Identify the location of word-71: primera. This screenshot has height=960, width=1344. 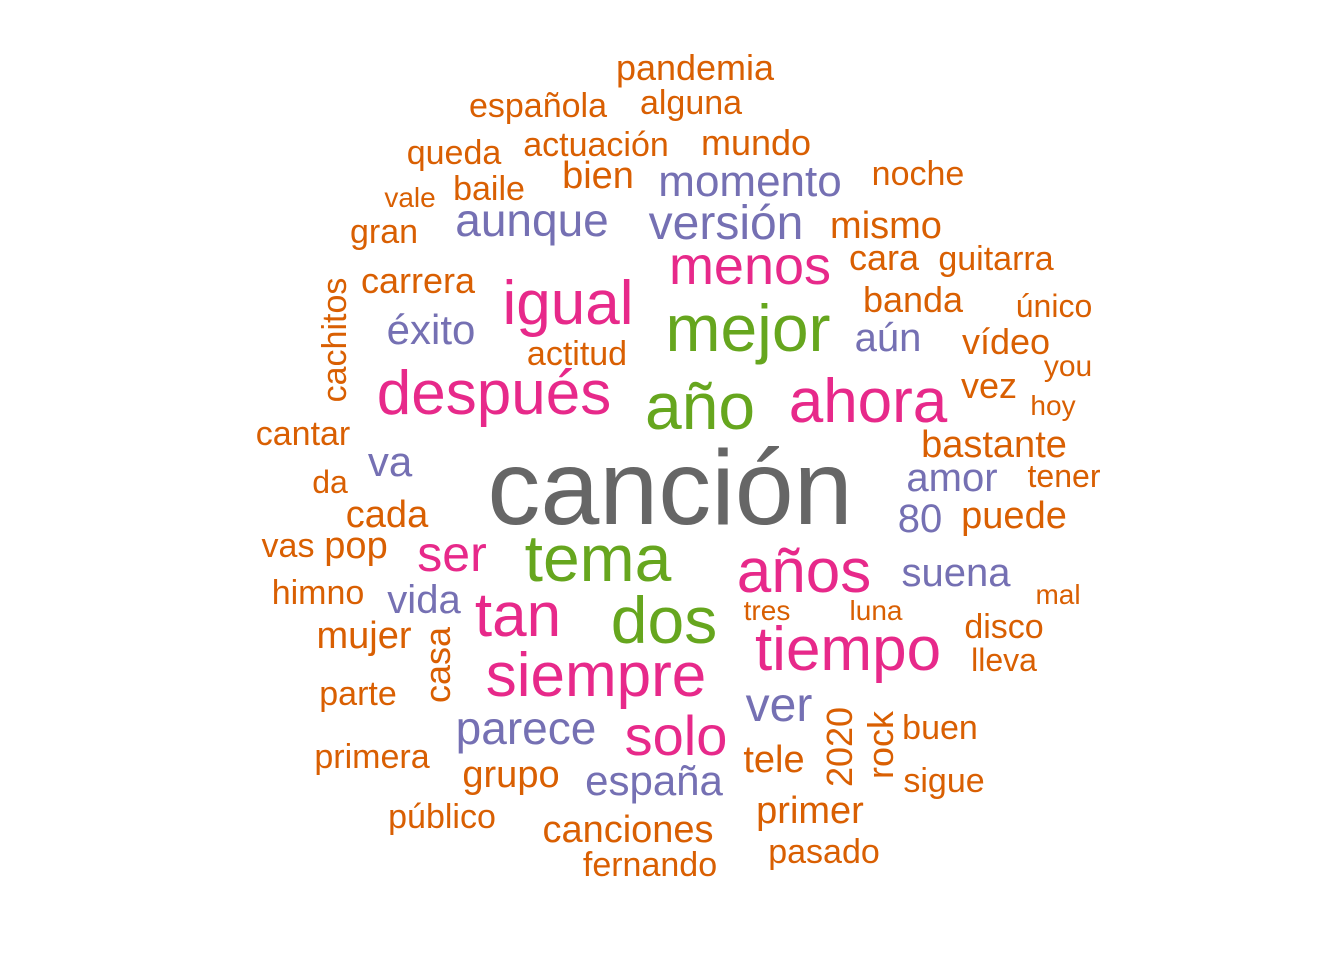
(372, 757).